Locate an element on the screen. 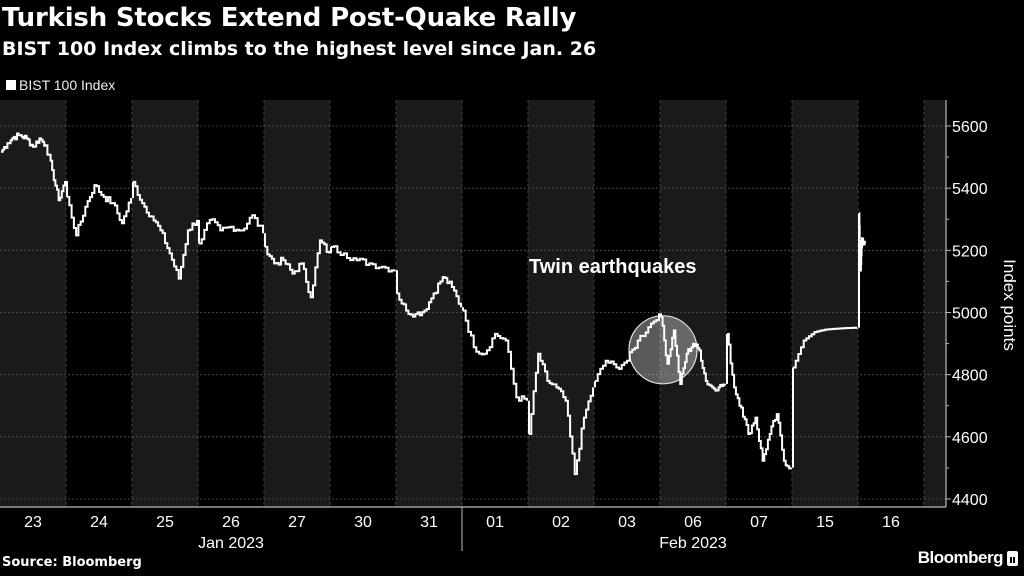 The image size is (1024, 576). legend: BIST 100 Index is located at coordinates (60, 85).